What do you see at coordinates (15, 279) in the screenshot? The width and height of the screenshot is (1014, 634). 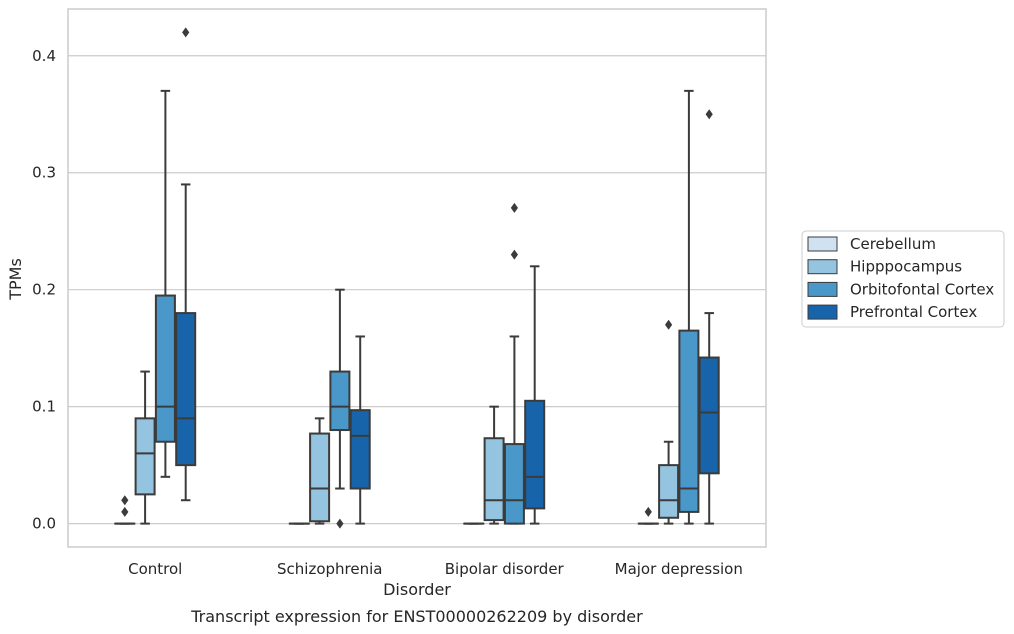 I see `y-axis-label: TPMs` at bounding box center [15, 279].